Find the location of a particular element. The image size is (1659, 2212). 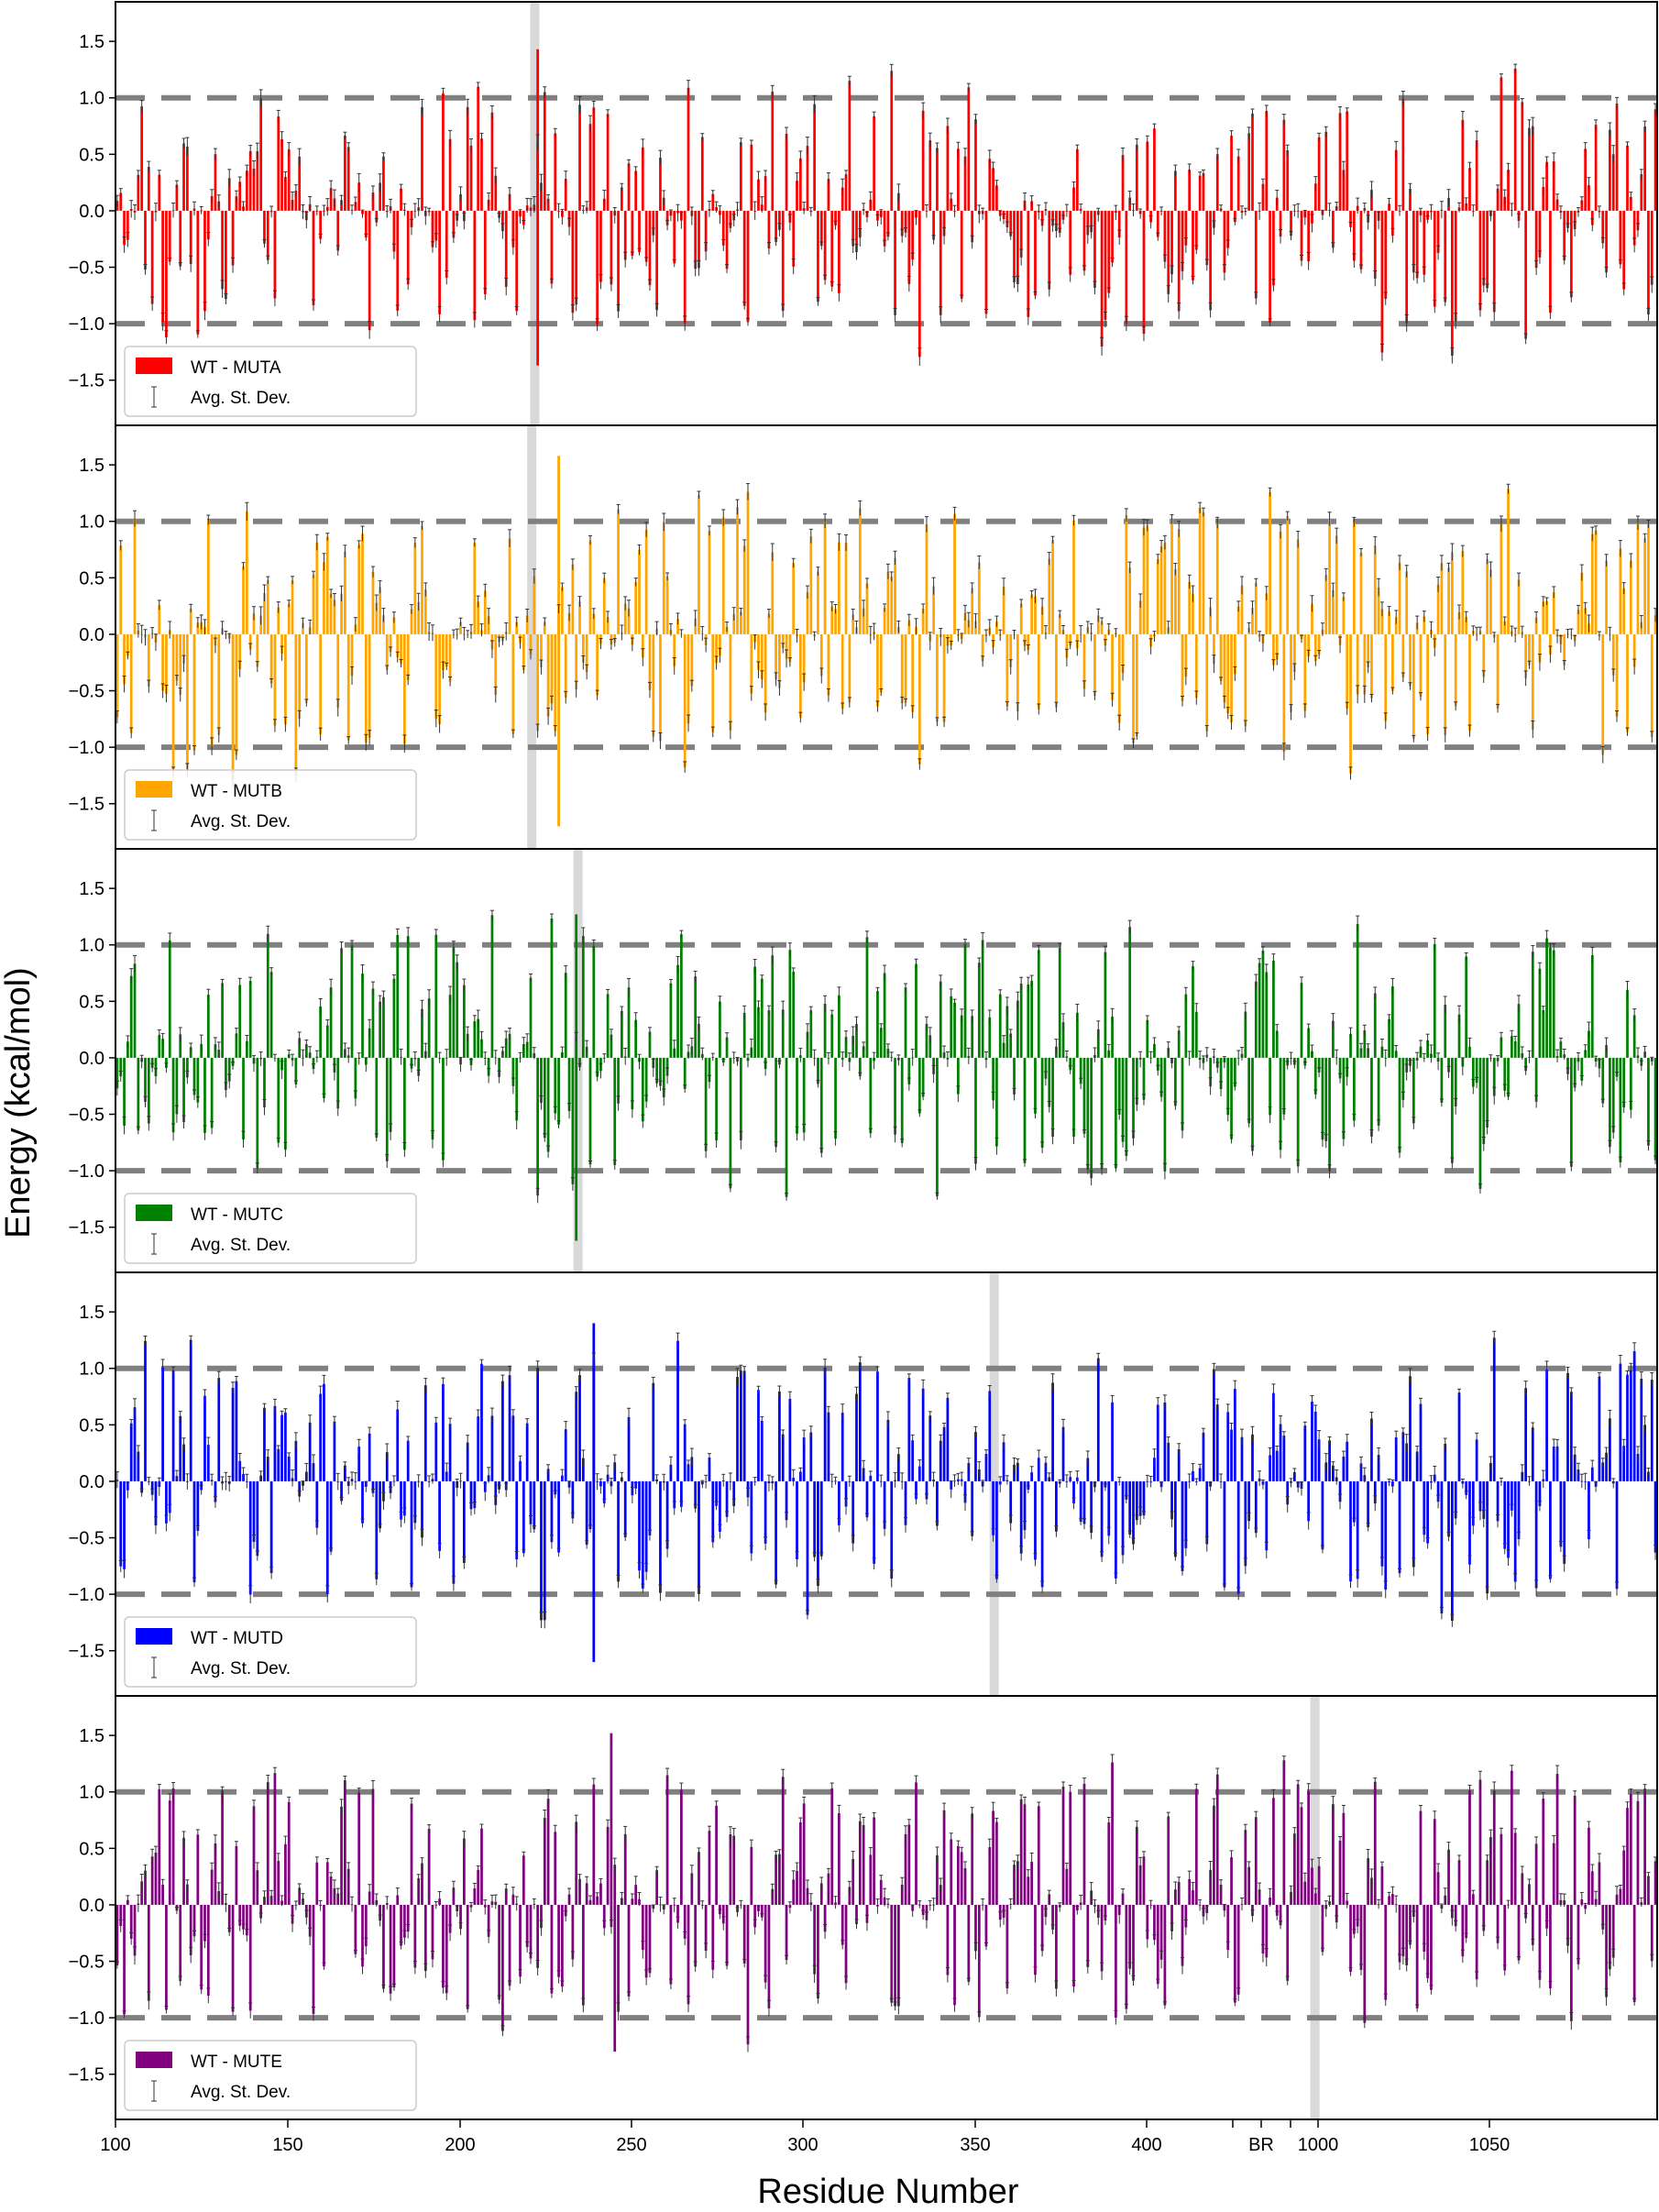

y-tick-label: 0.0 is located at coordinates (91, 1059).